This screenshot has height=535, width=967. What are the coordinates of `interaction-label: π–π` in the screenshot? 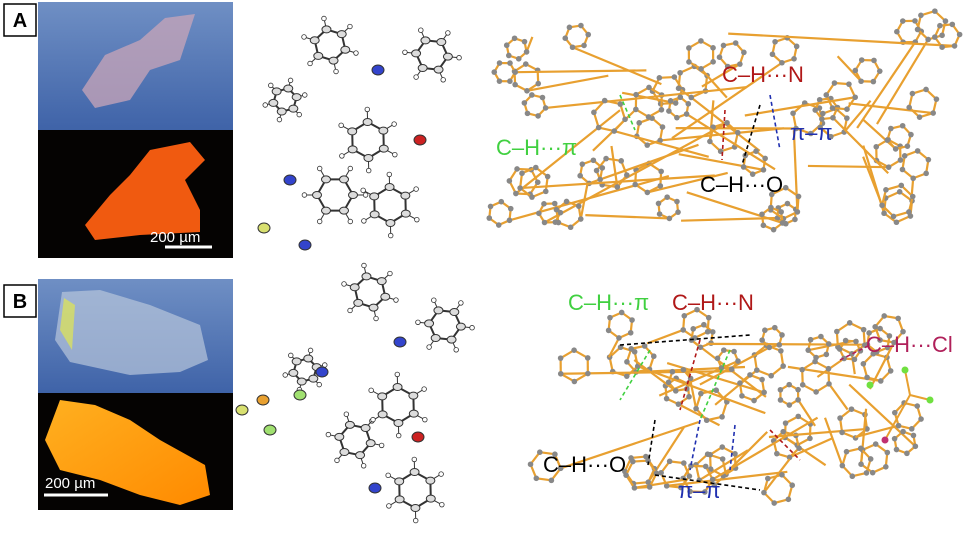 It's located at (811, 132).